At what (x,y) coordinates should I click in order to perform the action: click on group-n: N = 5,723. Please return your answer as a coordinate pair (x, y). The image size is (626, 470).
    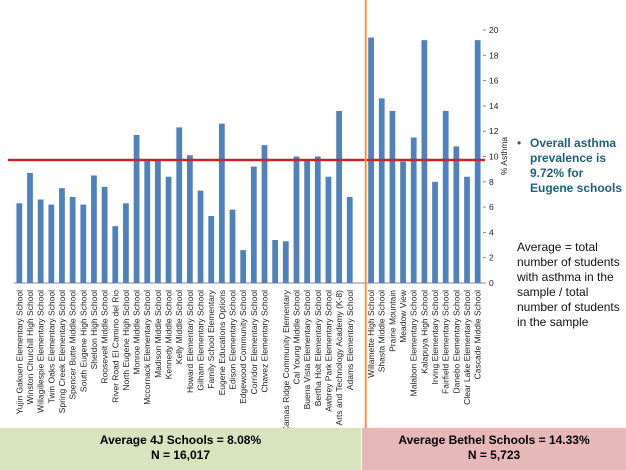
    Looking at the image, I should click on (494, 455).